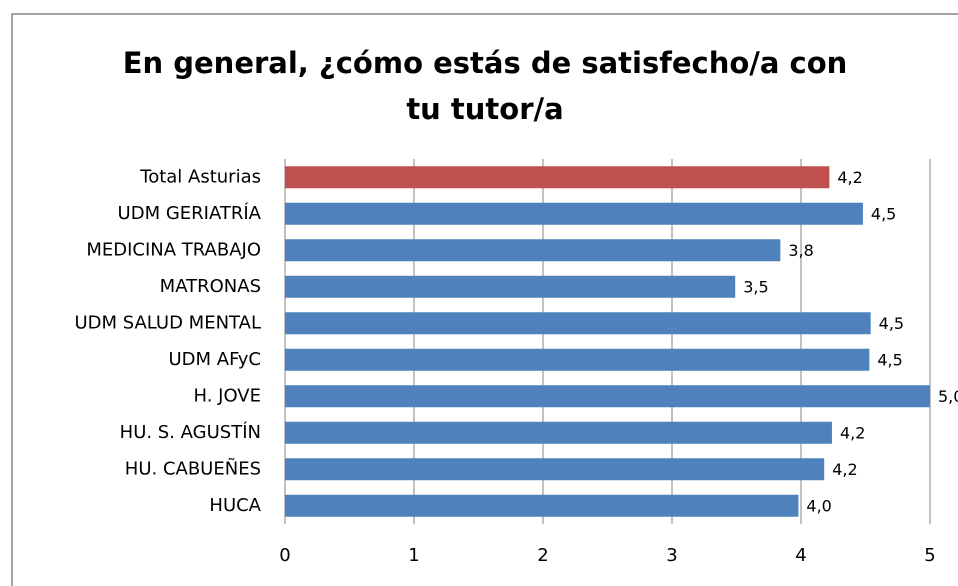  What do you see at coordinates (671, 555) in the screenshot?
I see `x-tick-label: 3` at bounding box center [671, 555].